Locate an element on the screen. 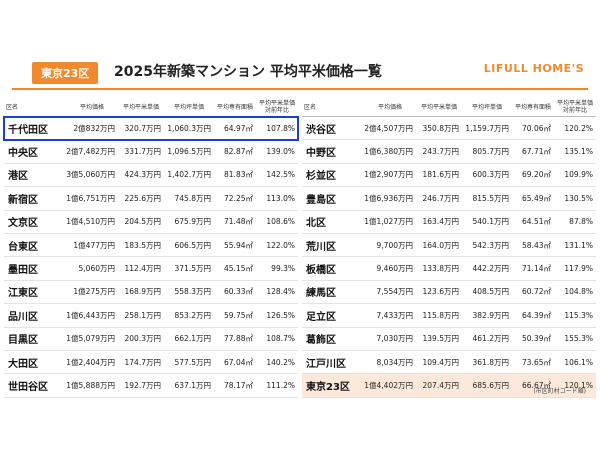 The image size is (600, 450). cell-value: 1億2,907万円 is located at coordinates (388, 175).